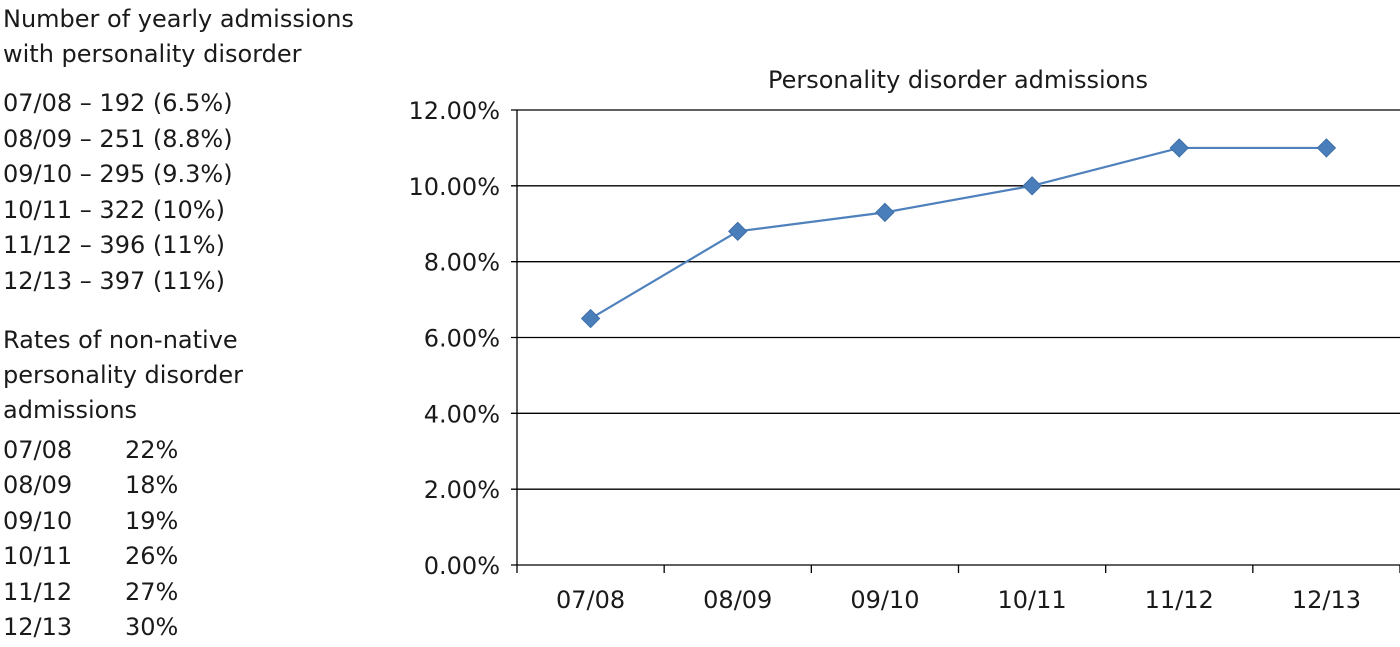  I want to click on x-tick-label: 07/08, so click(590, 600).